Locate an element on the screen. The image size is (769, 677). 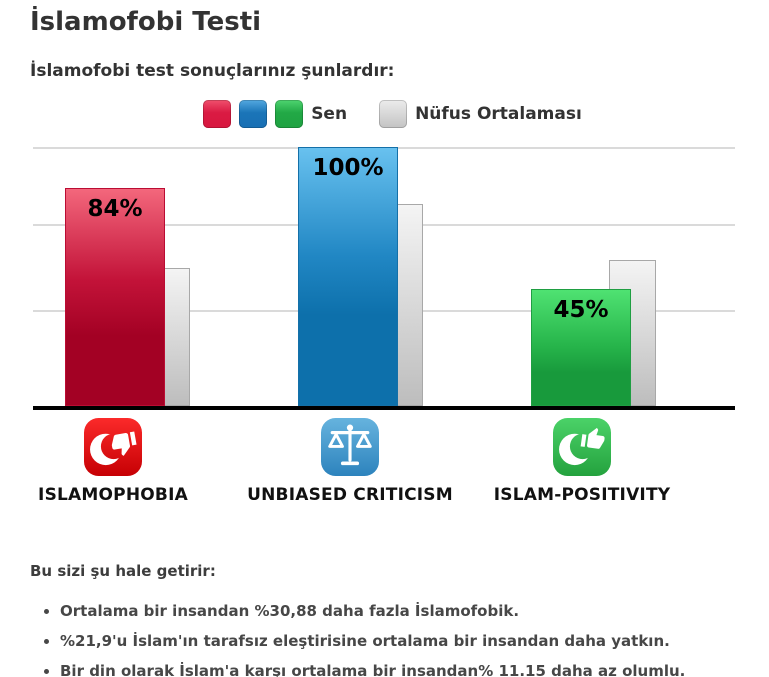
legend-swatch-blue-icon is located at coordinates (253, 114).